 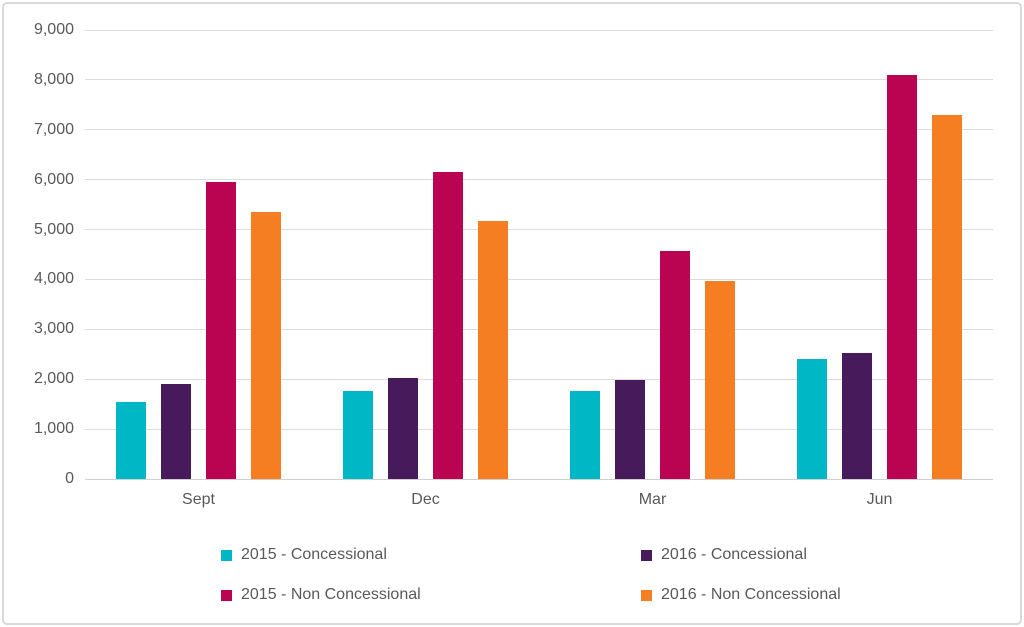 I want to click on bar-2015-non-concessional-sept, so click(x=221, y=330).